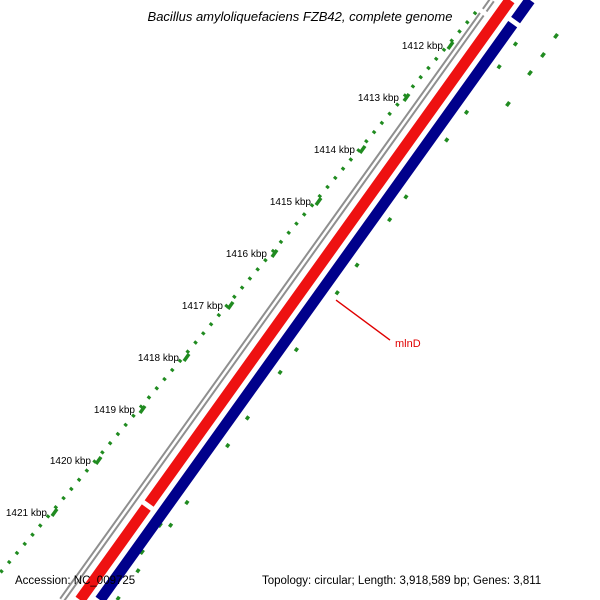  What do you see at coordinates (363, 320) in the screenshot?
I see `gene-annotation-leader-line` at bounding box center [363, 320].